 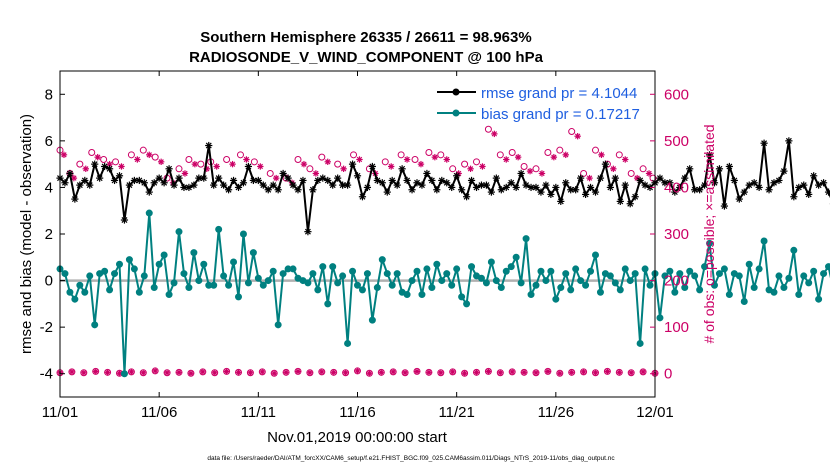 What do you see at coordinates (49, 141) in the screenshot?
I see `y-tick-label: 6` at bounding box center [49, 141].